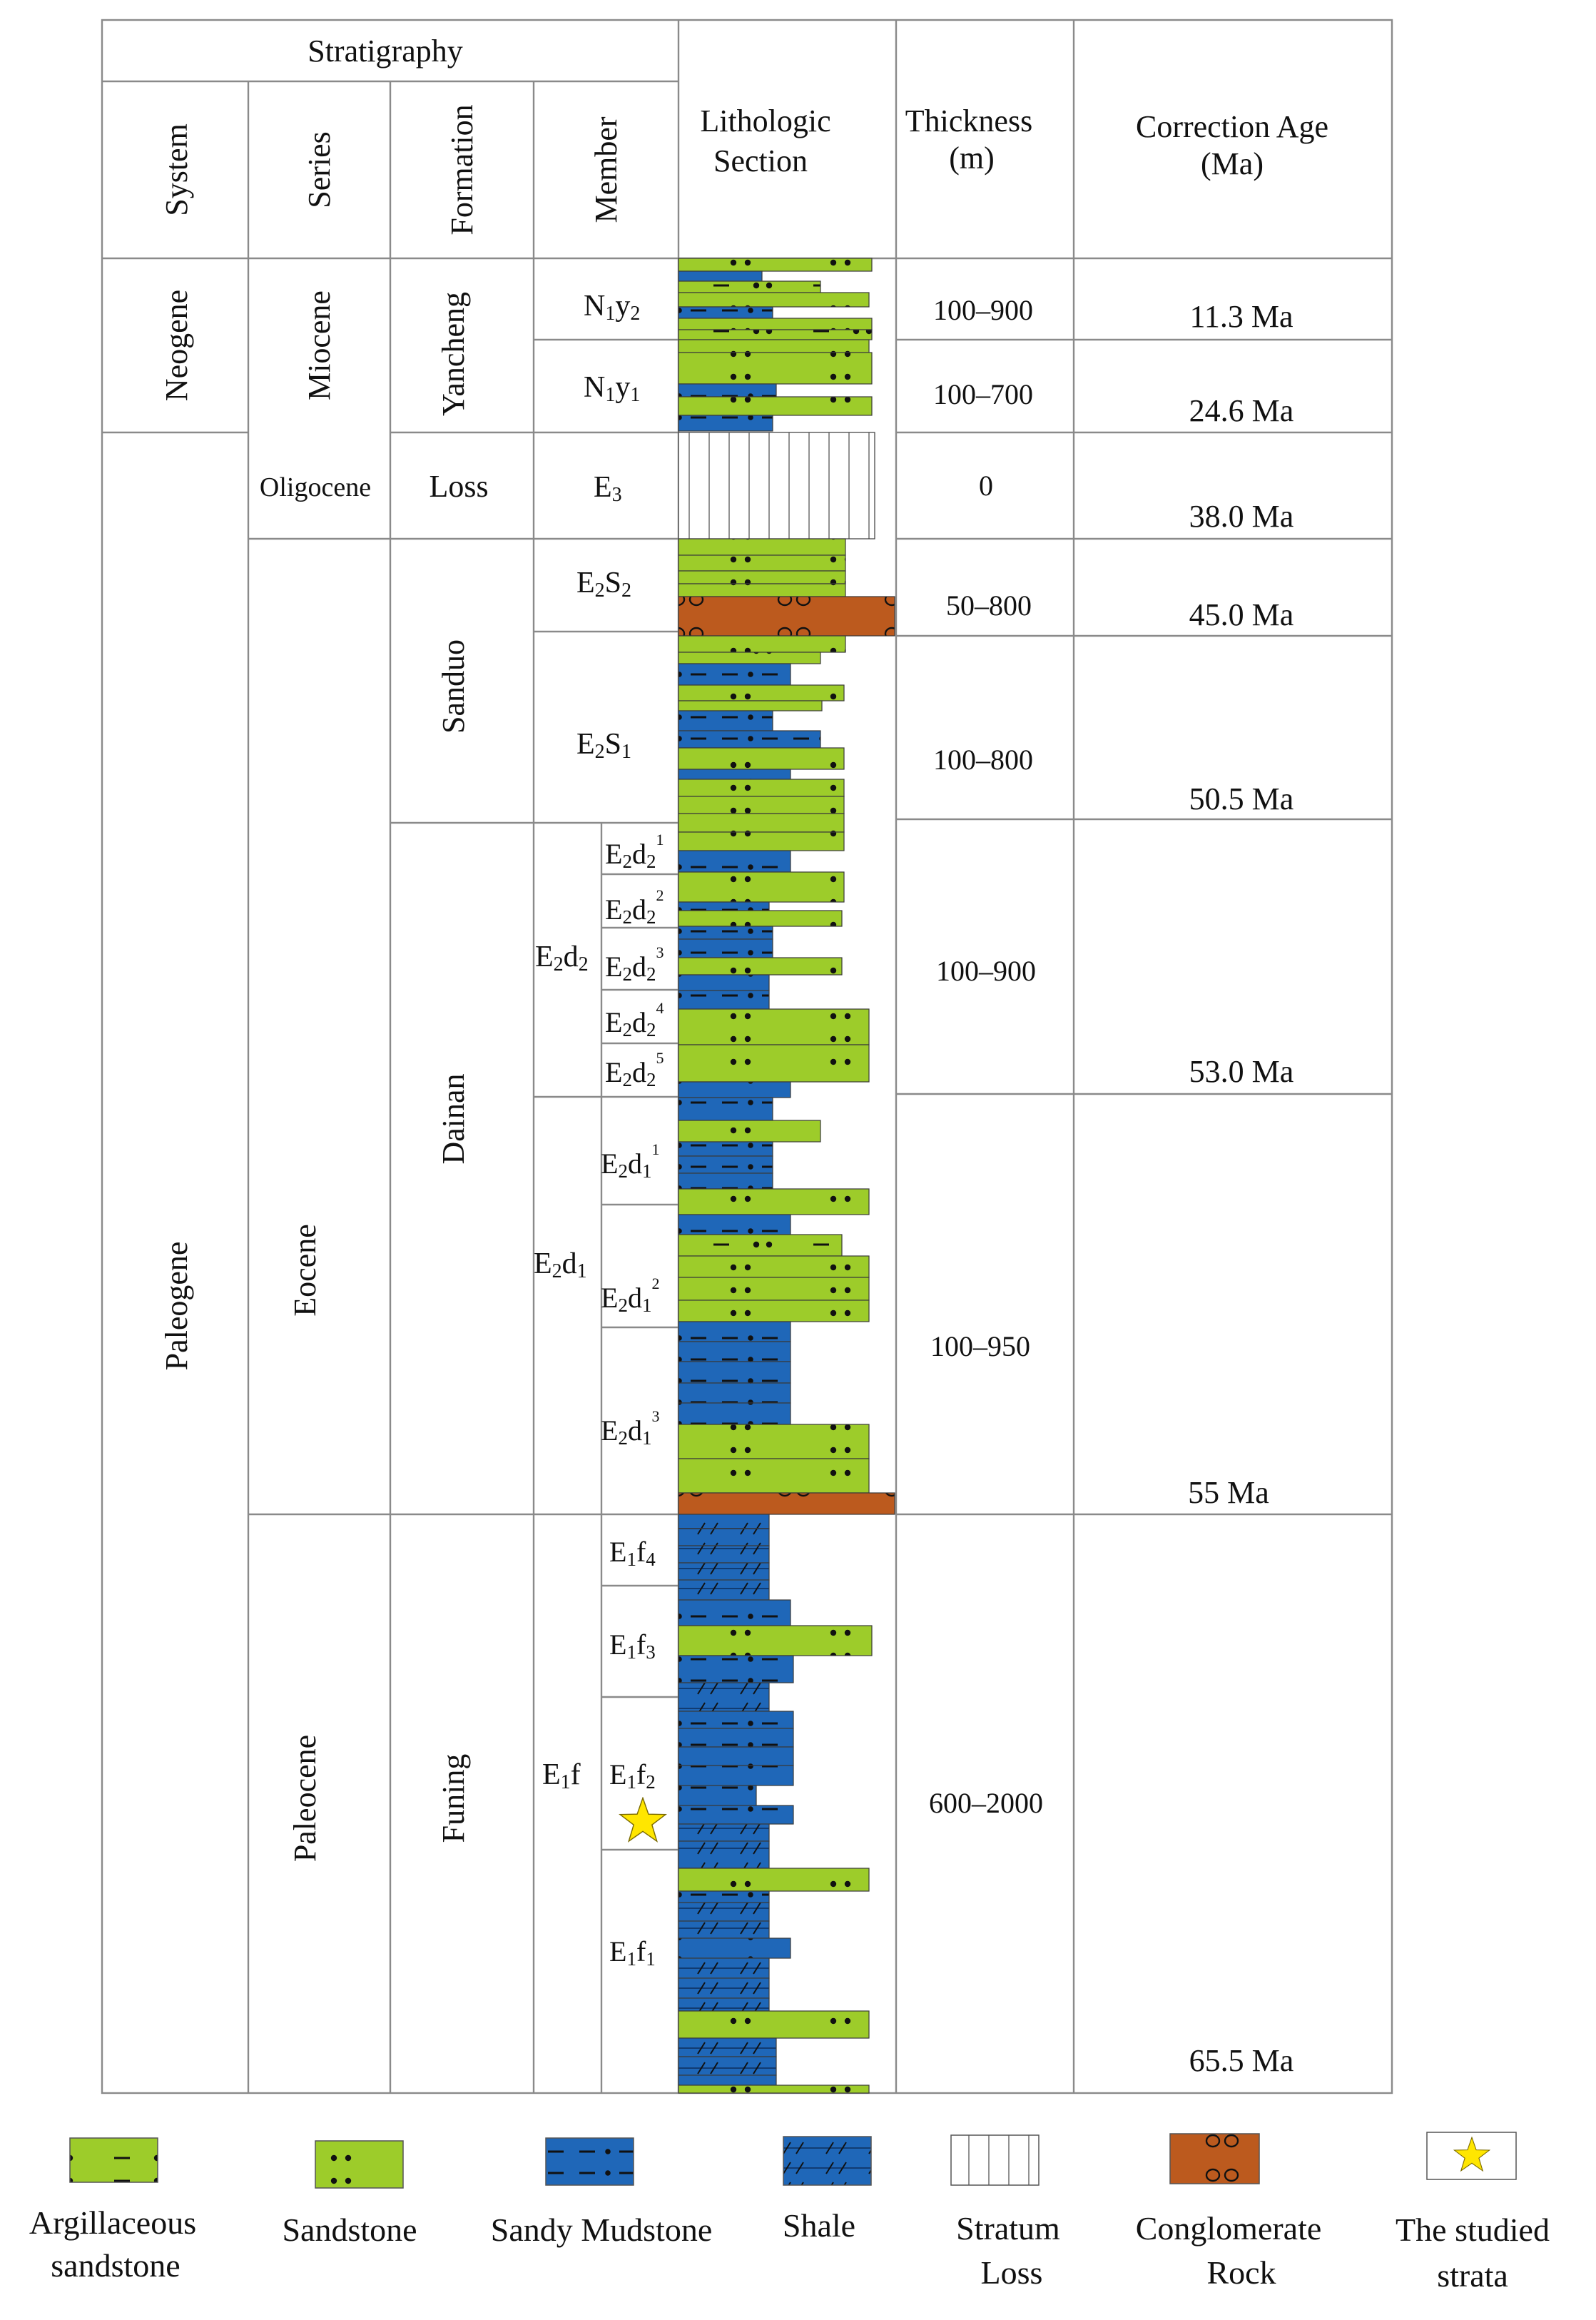 The image size is (1596, 2320). I want to click on submember: E2d25, so click(634, 1069).